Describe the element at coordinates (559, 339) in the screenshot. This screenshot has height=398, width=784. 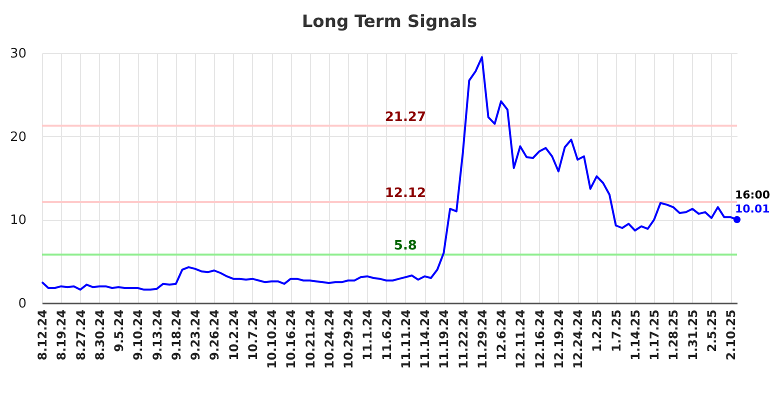
I see `x-tick-label: 12.19.24` at that location.